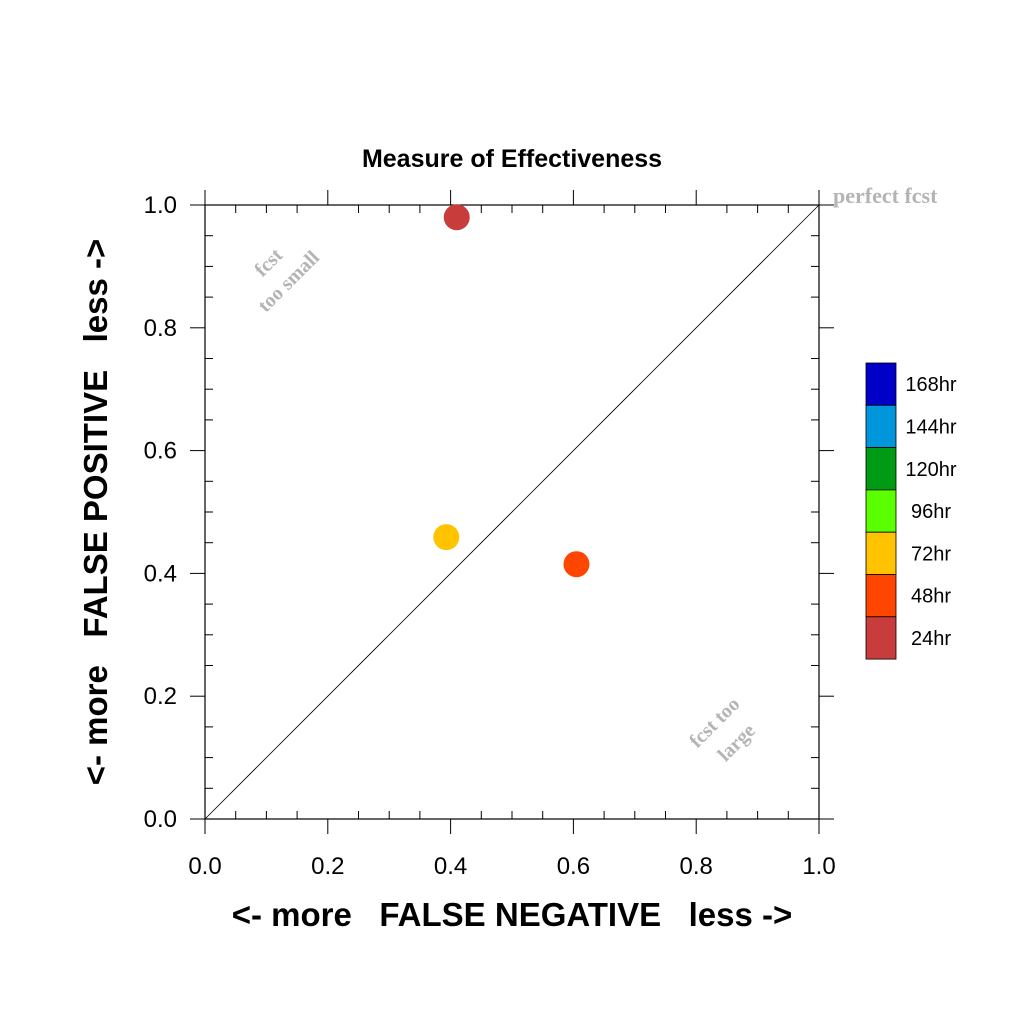  I want to click on x-axis-label: <- more FALSE NEGATIVE less ->, so click(512, 914).